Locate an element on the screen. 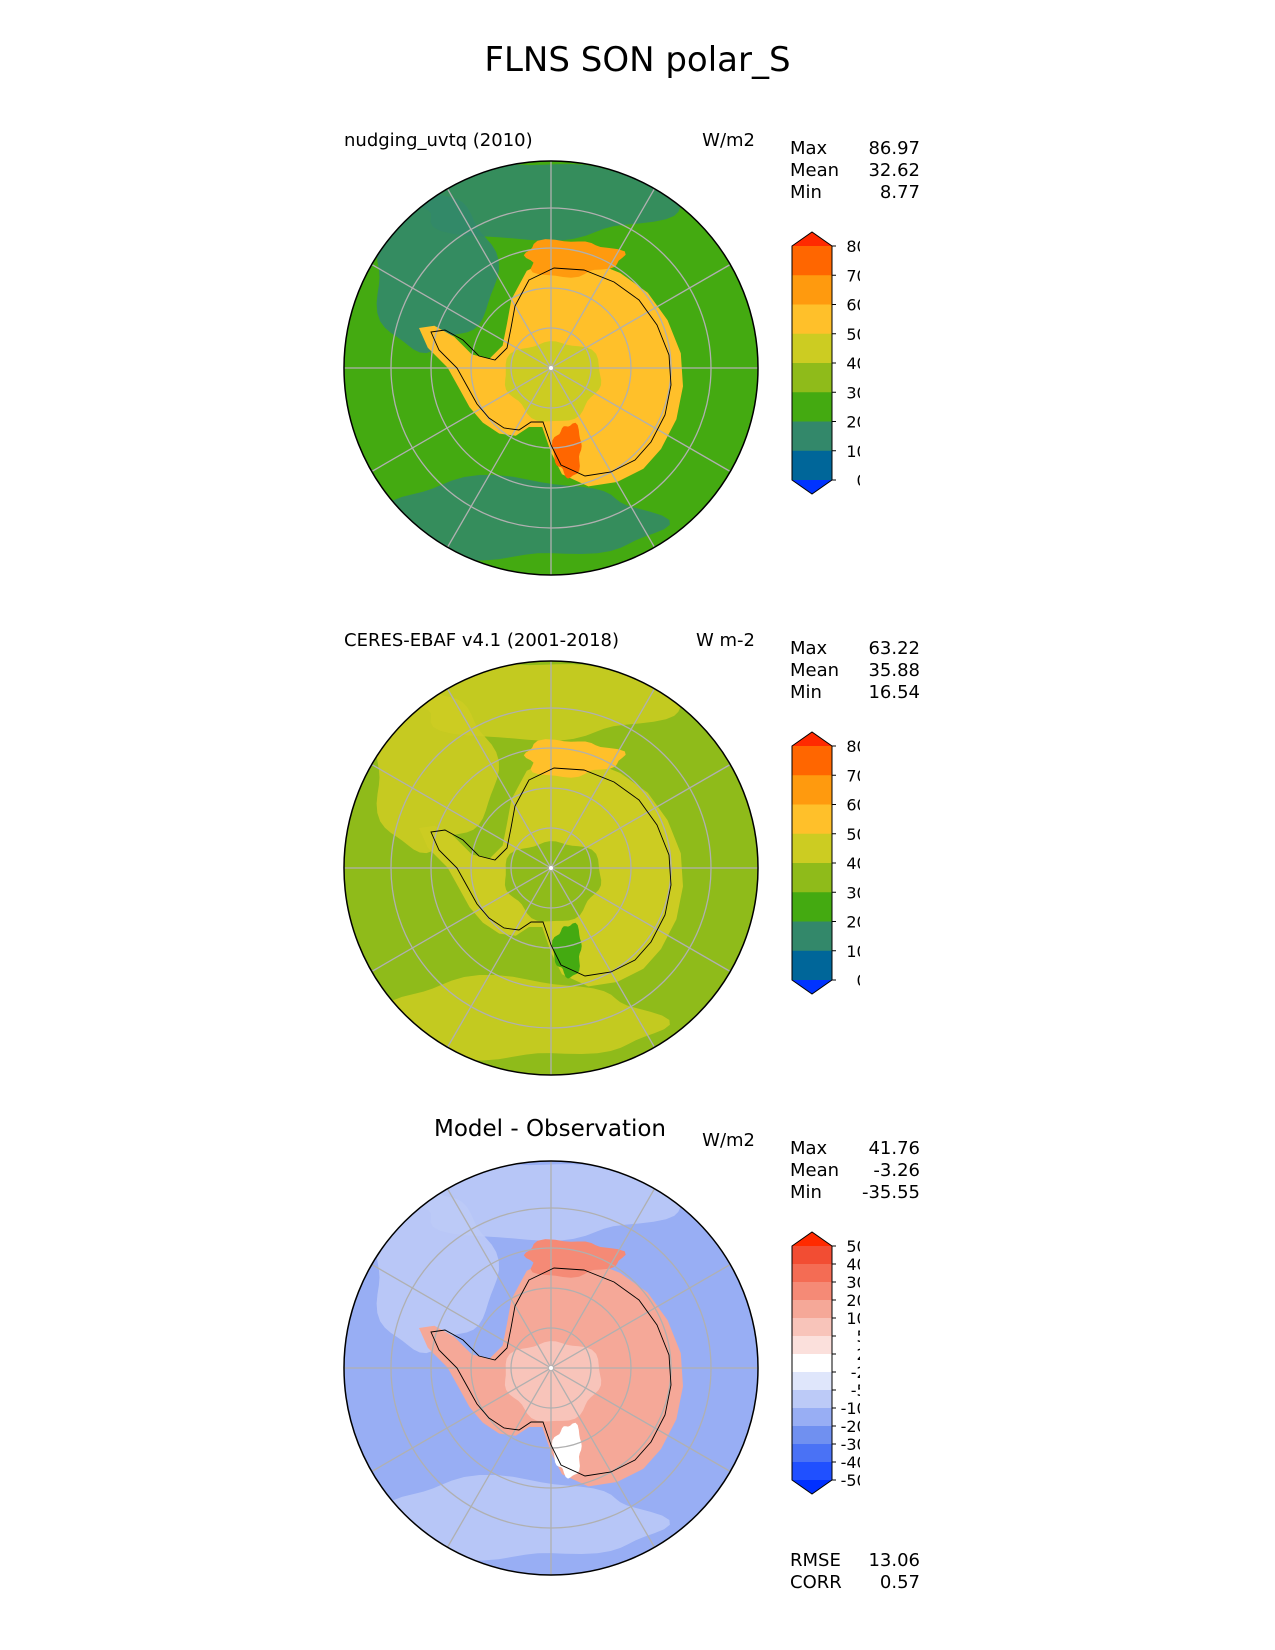 Image resolution: width=1275 pixels, height=1650 pixels. stat-min: Min 8.77 is located at coordinates (855, 192).